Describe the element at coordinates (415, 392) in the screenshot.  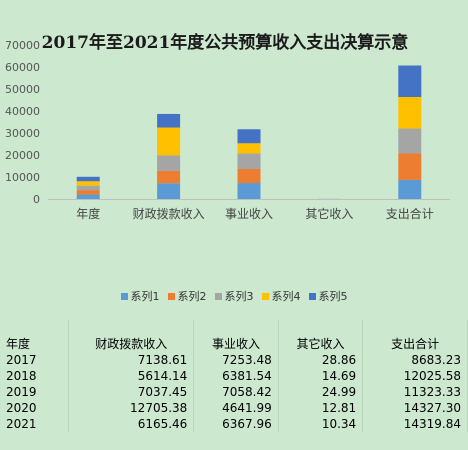
I see `table-cell: 11323.33` at that location.